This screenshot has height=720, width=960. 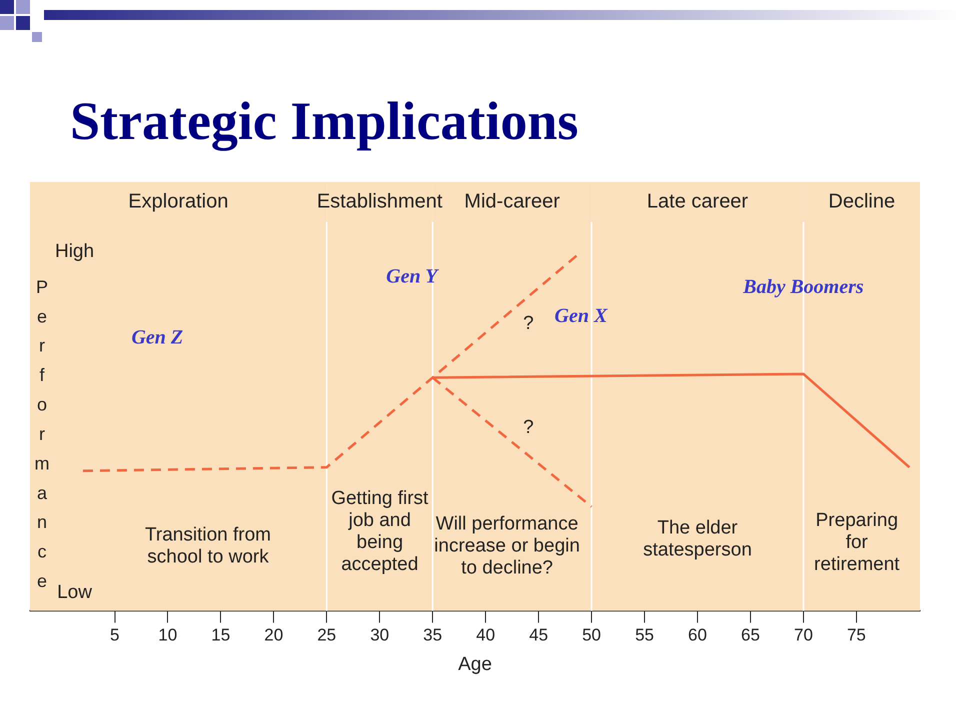 I want to click on annotation: Transition from school to work, so click(x=208, y=546).